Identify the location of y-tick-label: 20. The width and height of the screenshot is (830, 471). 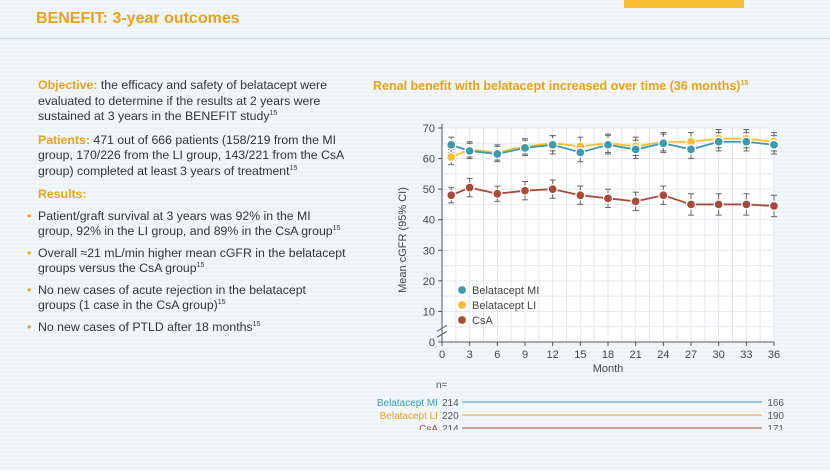
(429, 282).